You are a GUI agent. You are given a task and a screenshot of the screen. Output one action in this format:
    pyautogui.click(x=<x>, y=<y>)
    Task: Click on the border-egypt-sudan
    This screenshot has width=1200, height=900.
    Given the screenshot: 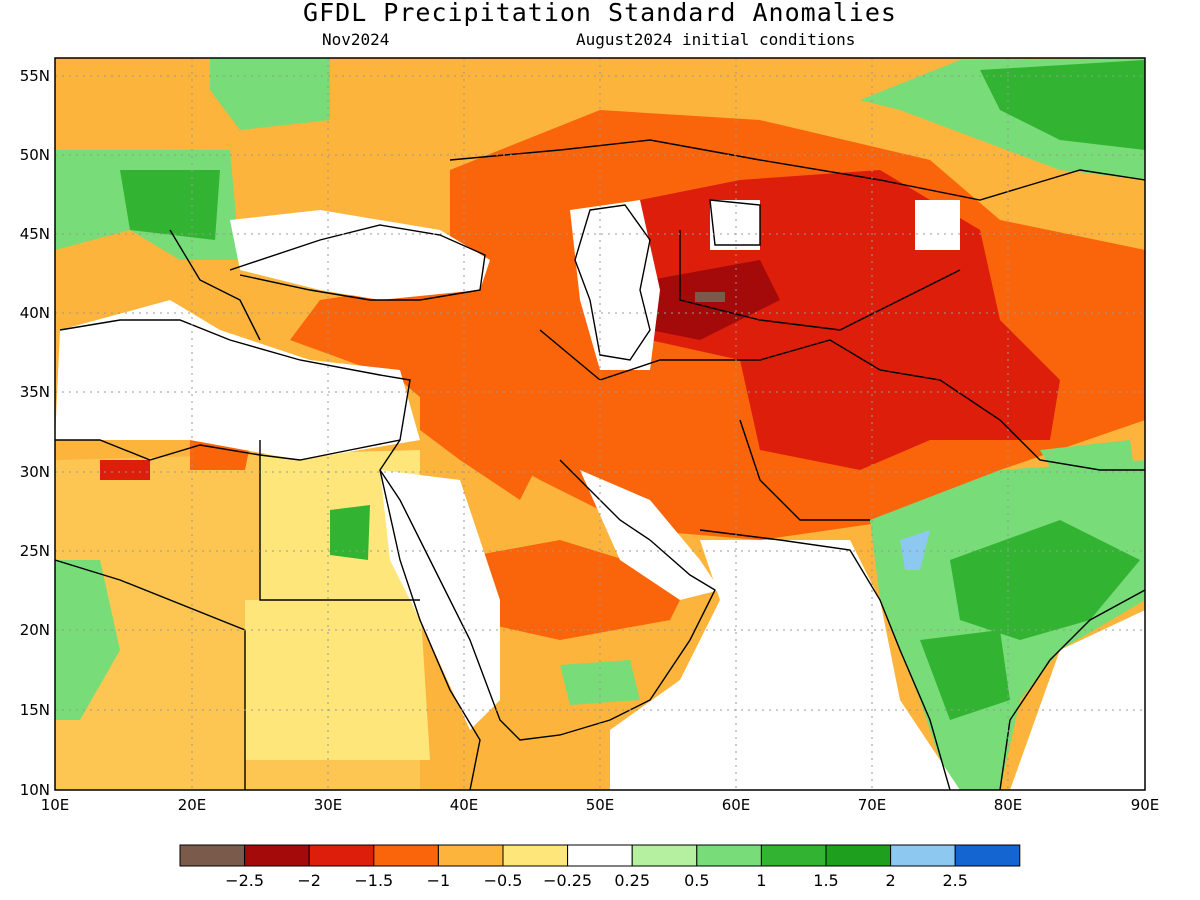 What is the action you would take?
    pyautogui.click(x=339, y=520)
    